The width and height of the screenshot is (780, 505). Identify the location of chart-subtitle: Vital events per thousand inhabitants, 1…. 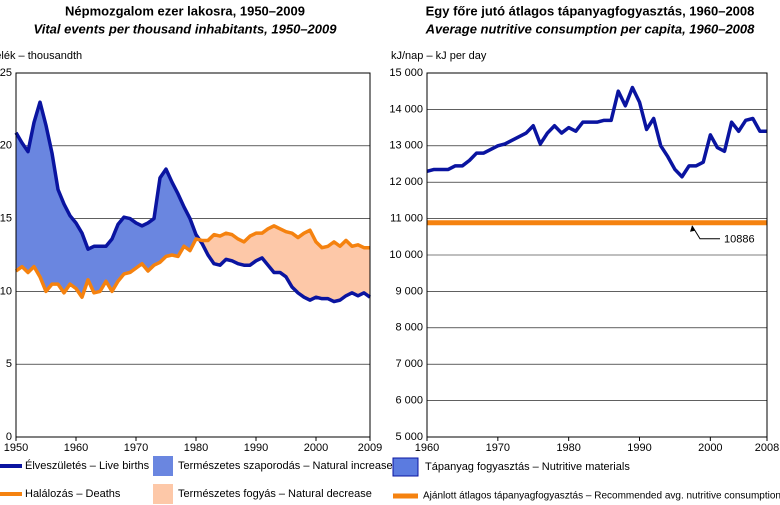
(186, 28).